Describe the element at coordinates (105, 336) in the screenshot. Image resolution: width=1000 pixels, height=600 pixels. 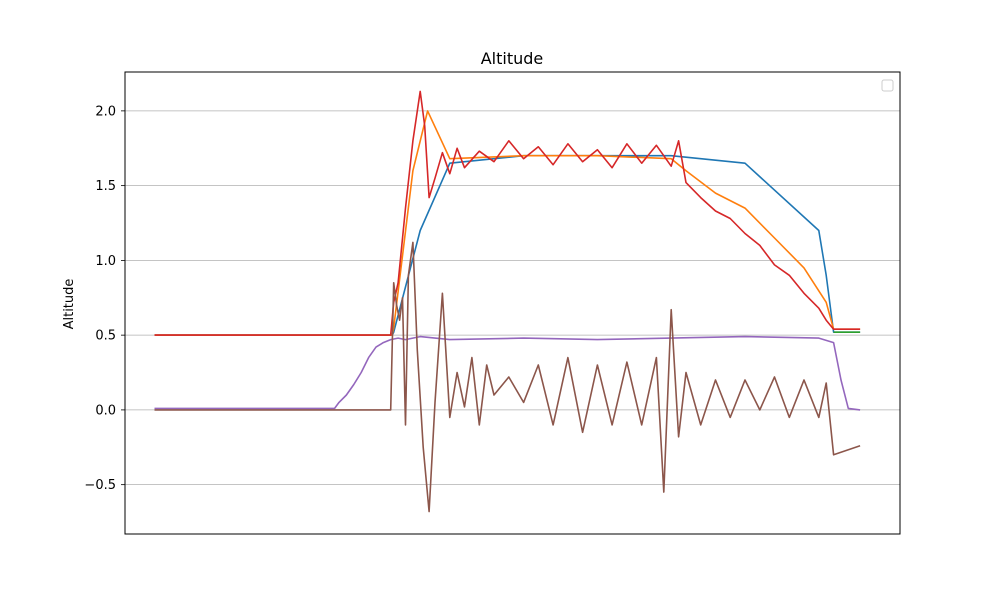
I see `y-tick-label: 0.5` at that location.